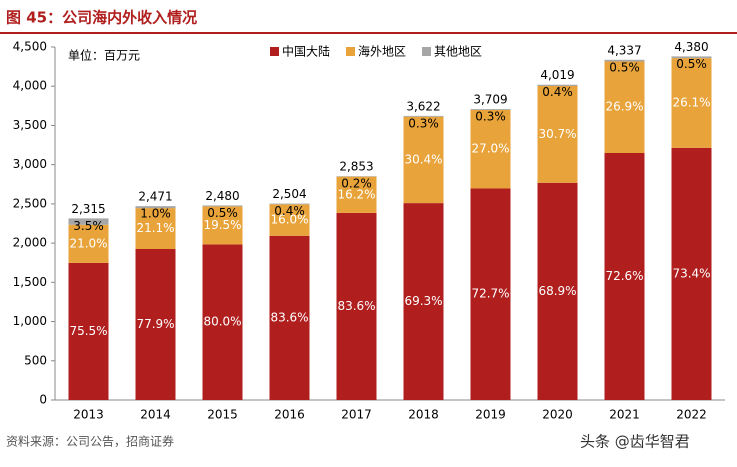 This screenshot has width=737, height=467. I want to click on y-tick-label: 3,000, so click(30, 164).